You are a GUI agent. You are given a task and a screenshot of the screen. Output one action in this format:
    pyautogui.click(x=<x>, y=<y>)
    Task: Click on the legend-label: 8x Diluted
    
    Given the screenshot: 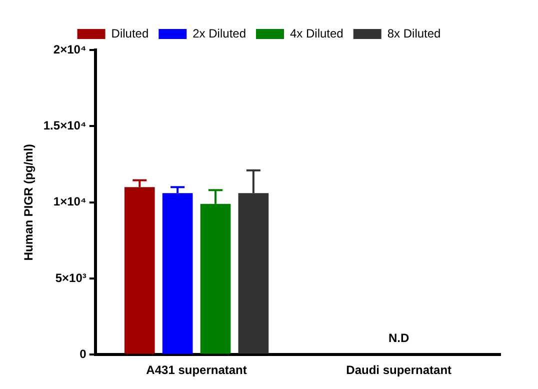 What is the action you would take?
    pyautogui.click(x=414, y=33)
    